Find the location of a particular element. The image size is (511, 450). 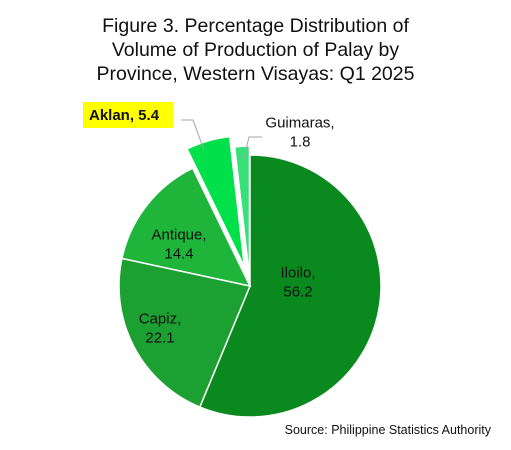

title-line-1: Figure 3. Percentage Distribution of is located at coordinates (255, 26).